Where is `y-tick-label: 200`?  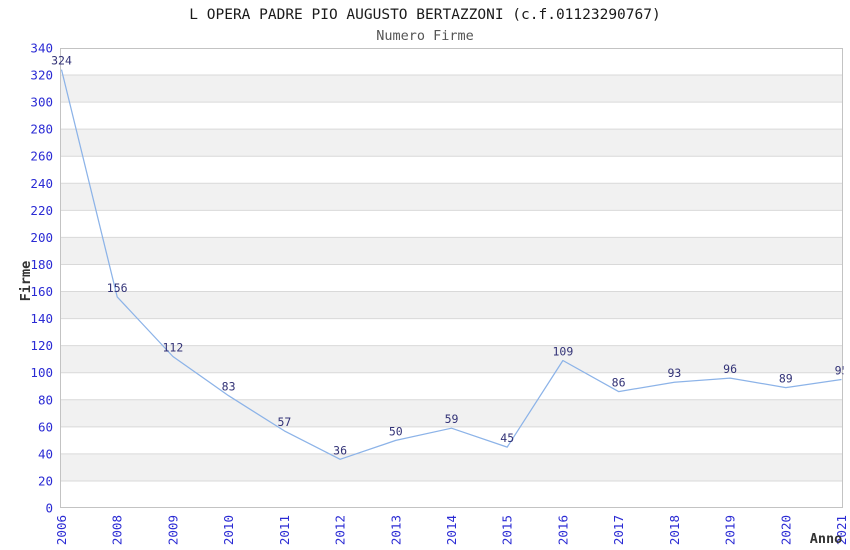
y-tick-label: 200 is located at coordinates (41, 237).